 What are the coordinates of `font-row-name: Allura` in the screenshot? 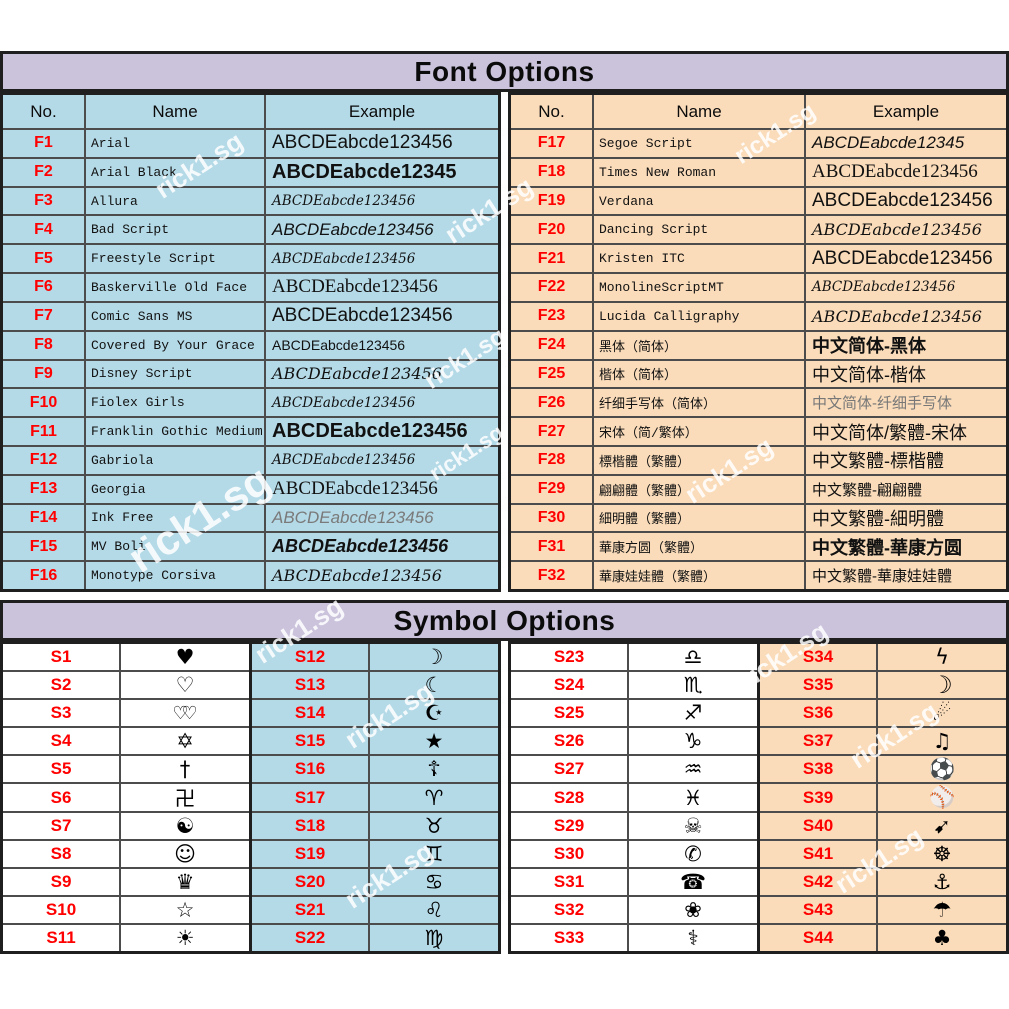 It's located at (176, 201).